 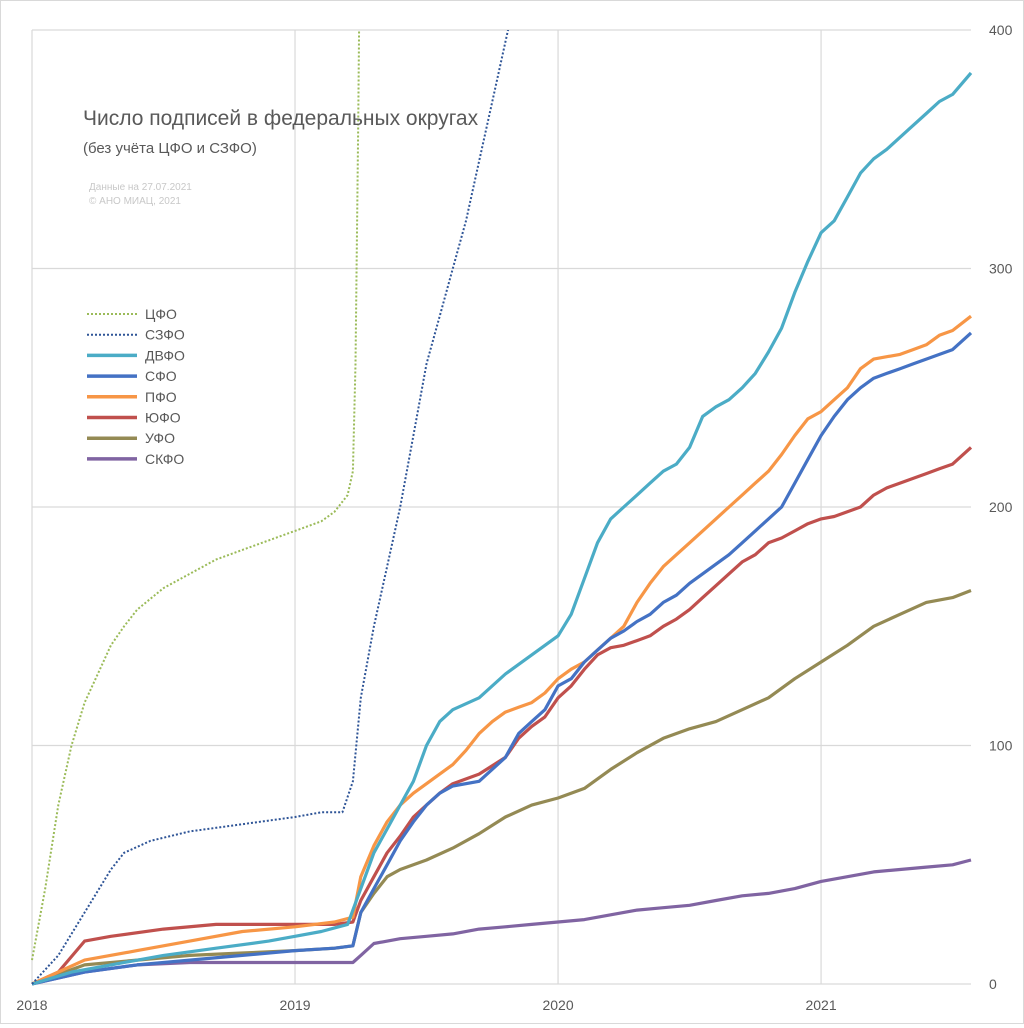 What do you see at coordinates (136, 386) in the screenshot?
I see `legend: ЦФО СЗФО ДВФО СФО ПФО ЮФО УФО СКФО` at bounding box center [136, 386].